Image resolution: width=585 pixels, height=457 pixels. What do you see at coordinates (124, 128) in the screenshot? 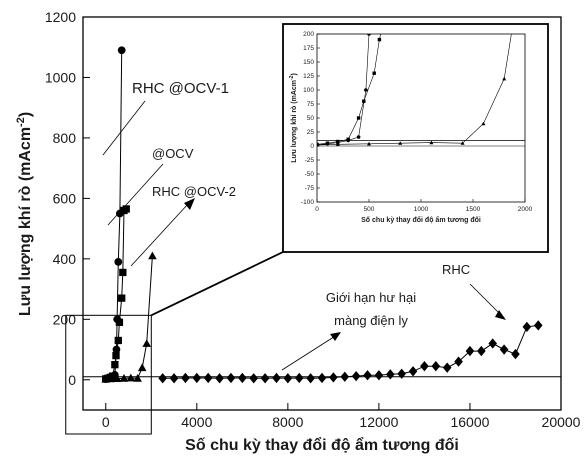
I see `annotation-rhc-ocv1-pointer` at bounding box center [124, 128].